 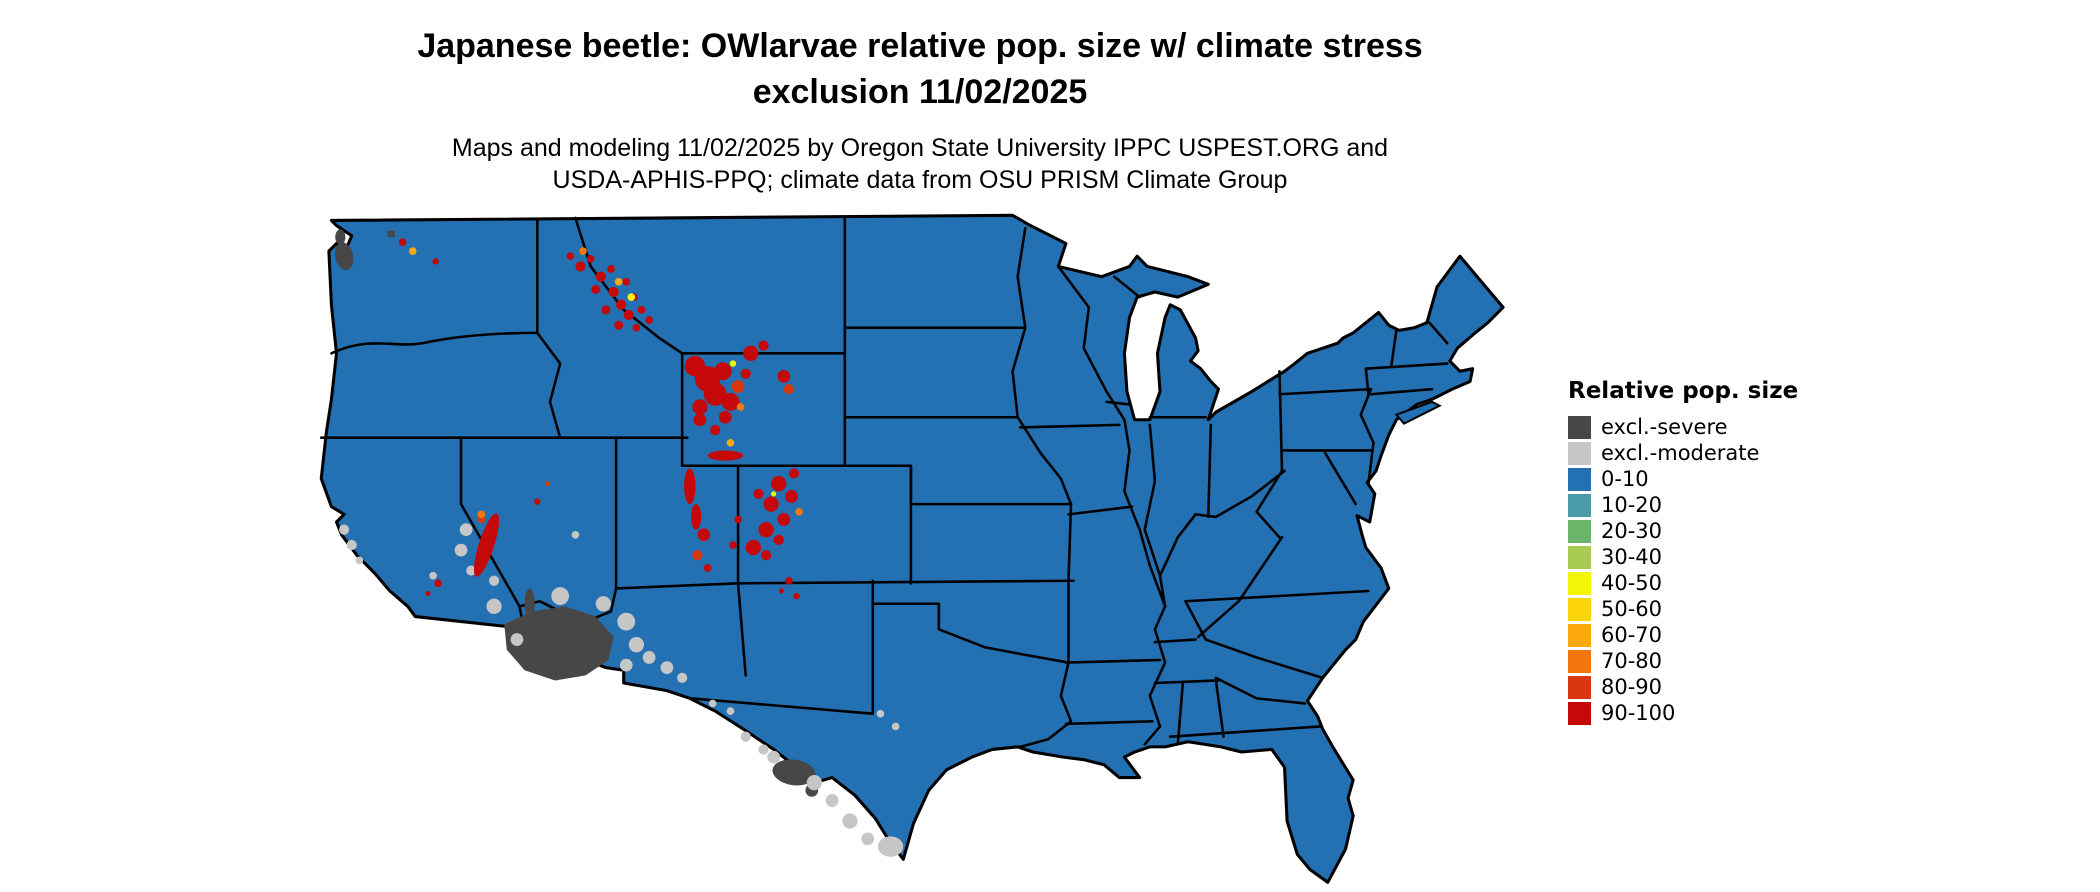 I want to click on legend-item: 80-90, so click(x=1683, y=687).